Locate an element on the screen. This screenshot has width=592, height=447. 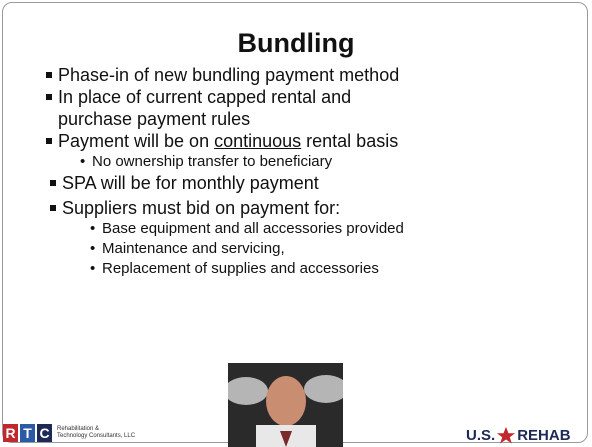
bullet-text: Suppliers must bid on payment for: is located at coordinates (201, 208).